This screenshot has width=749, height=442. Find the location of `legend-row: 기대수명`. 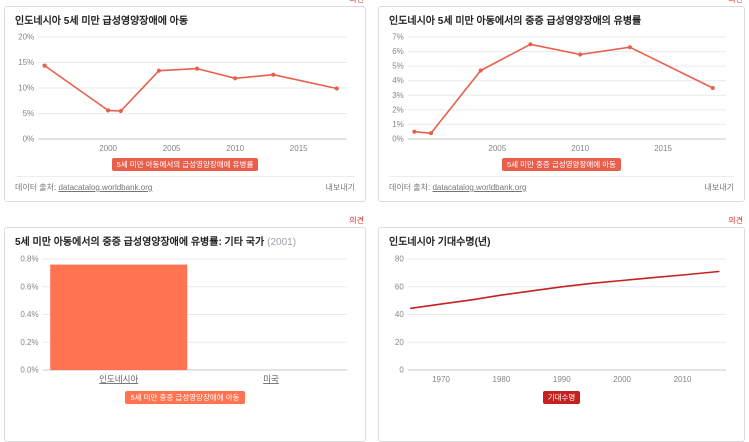

legend-row: 기대수명 is located at coordinates (561, 400).